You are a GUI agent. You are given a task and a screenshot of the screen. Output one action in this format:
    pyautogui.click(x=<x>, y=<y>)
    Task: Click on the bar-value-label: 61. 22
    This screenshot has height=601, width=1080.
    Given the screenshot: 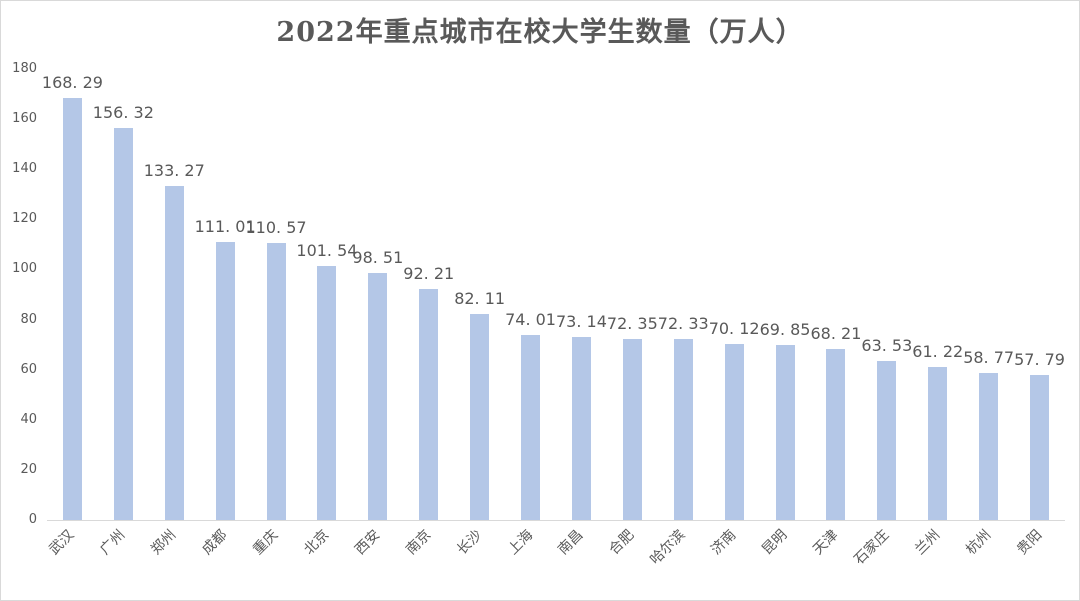 What is the action you would take?
    pyautogui.click(x=938, y=351)
    